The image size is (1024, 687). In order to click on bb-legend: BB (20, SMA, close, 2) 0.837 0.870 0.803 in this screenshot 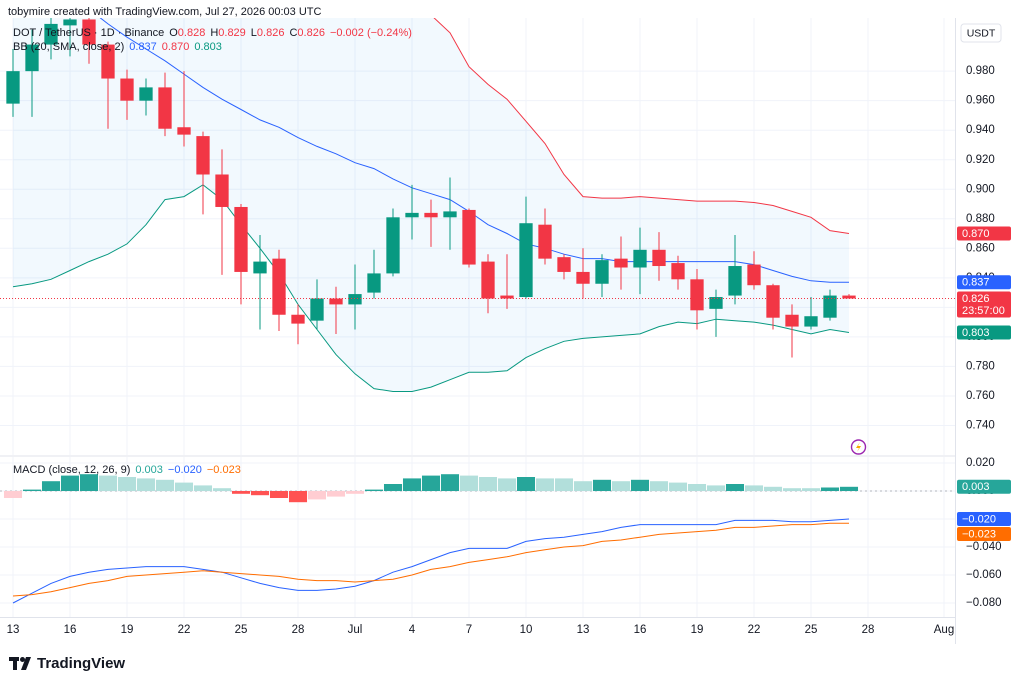, I will do `click(117, 47)`.